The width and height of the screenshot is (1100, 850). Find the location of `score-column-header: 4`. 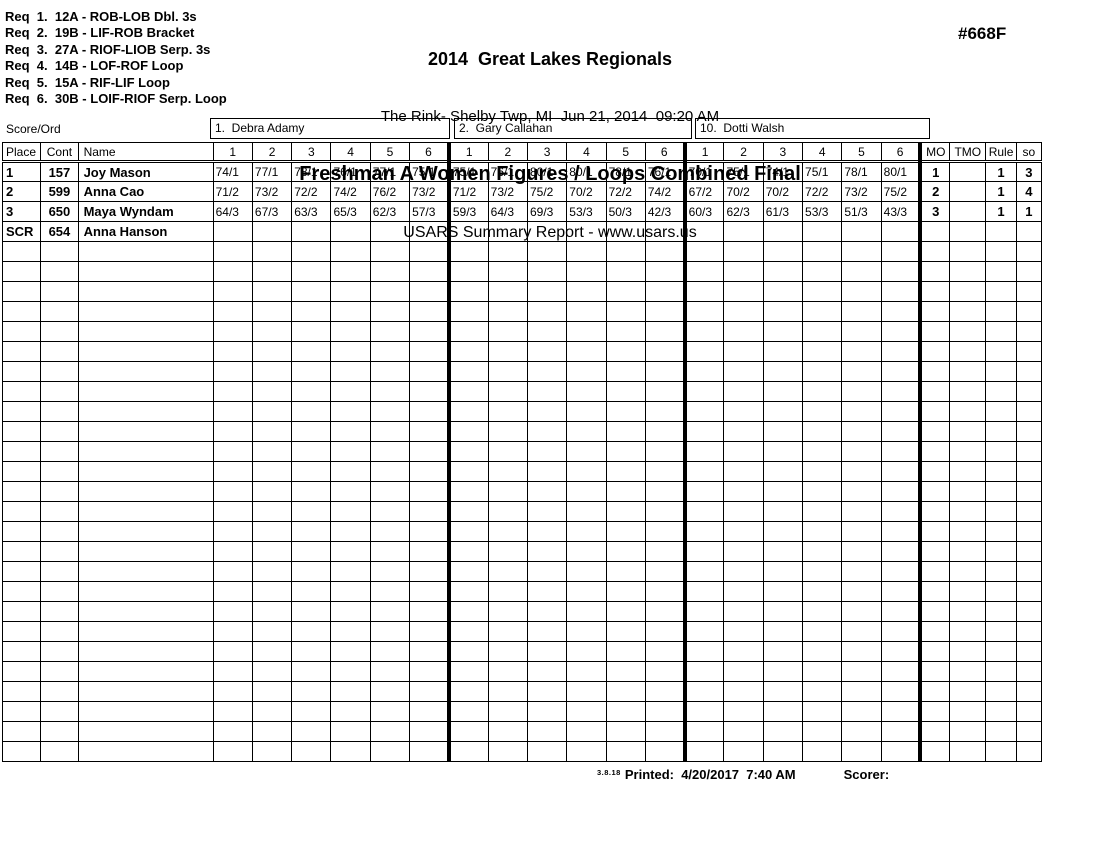

score-column-header: 4 is located at coordinates (586, 152).